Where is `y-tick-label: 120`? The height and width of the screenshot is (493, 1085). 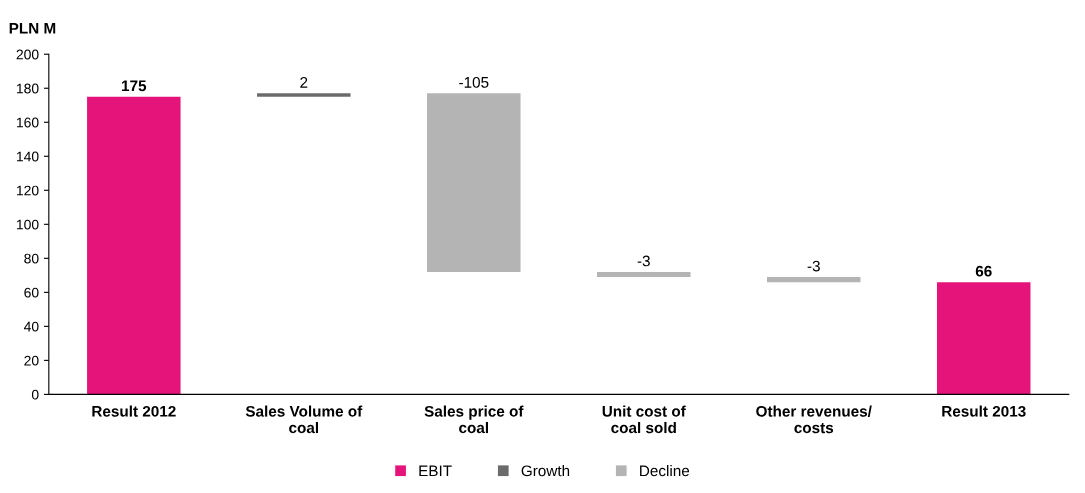 y-tick-label: 120 is located at coordinates (27, 190).